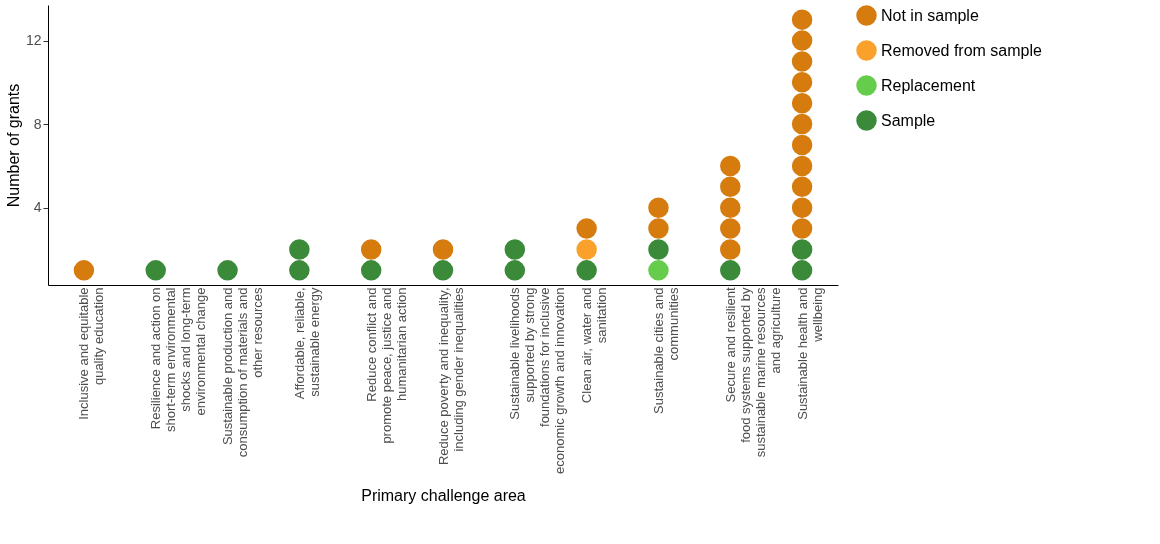 This screenshot has width=1160, height=544. What do you see at coordinates (33, 40) in the screenshot?
I see `y-tick-label: 12` at bounding box center [33, 40].